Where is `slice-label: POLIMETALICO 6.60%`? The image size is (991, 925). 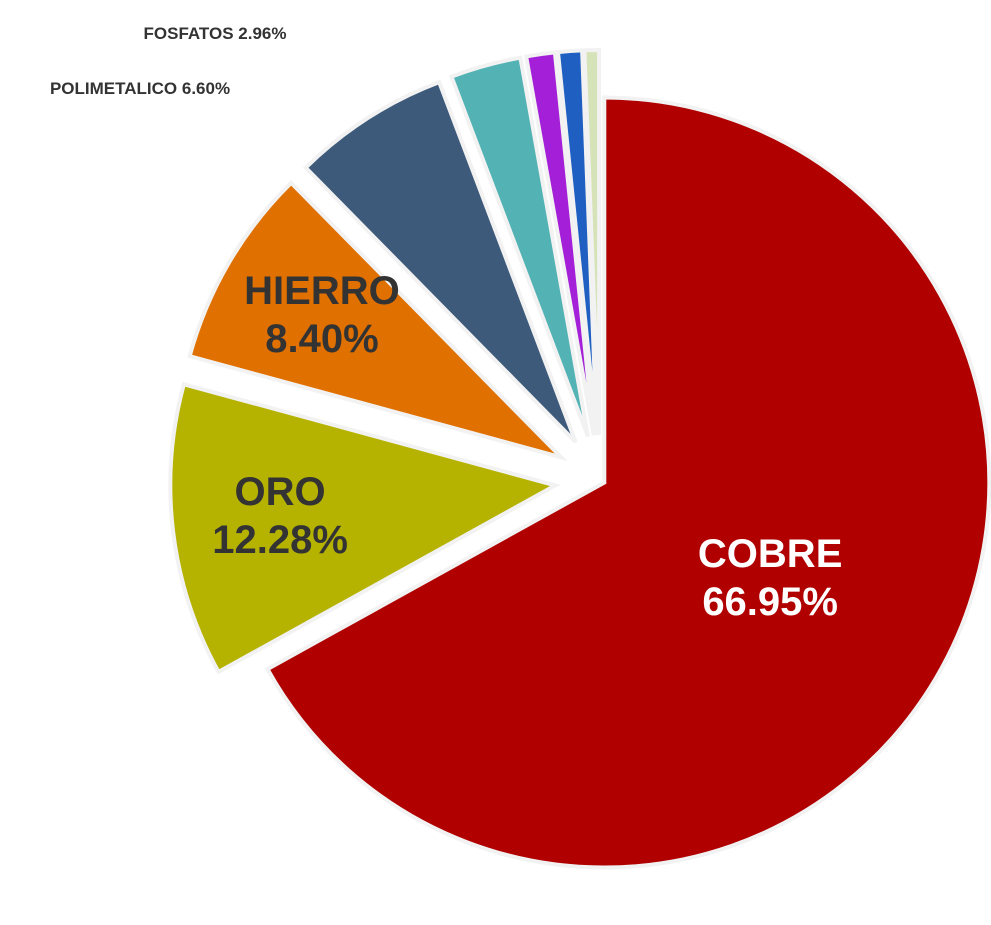 slice-label: POLIMETALICO 6.60% is located at coordinates (140, 88).